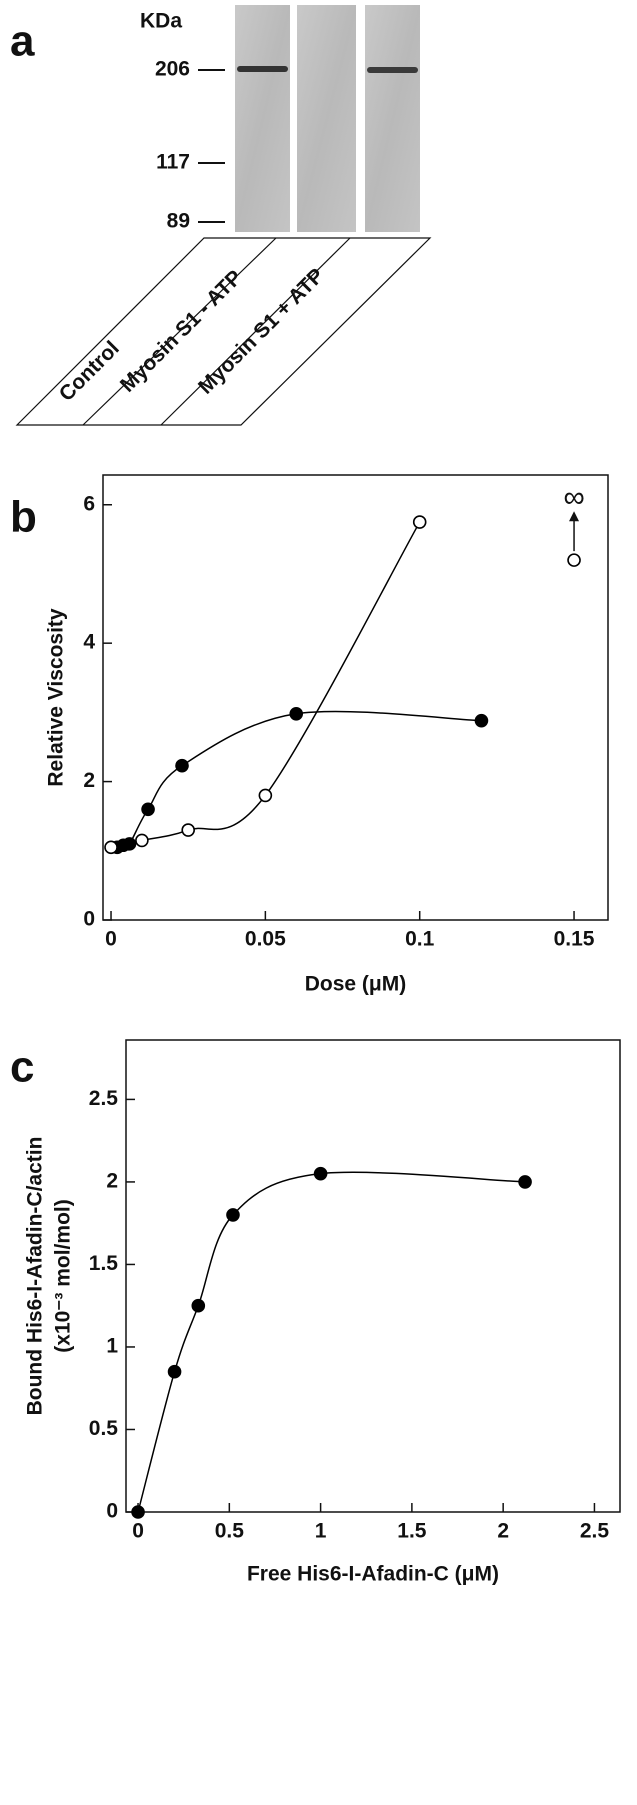 The width and height of the screenshot is (637, 1805). I want to click on panel-label: a, so click(22, 41).